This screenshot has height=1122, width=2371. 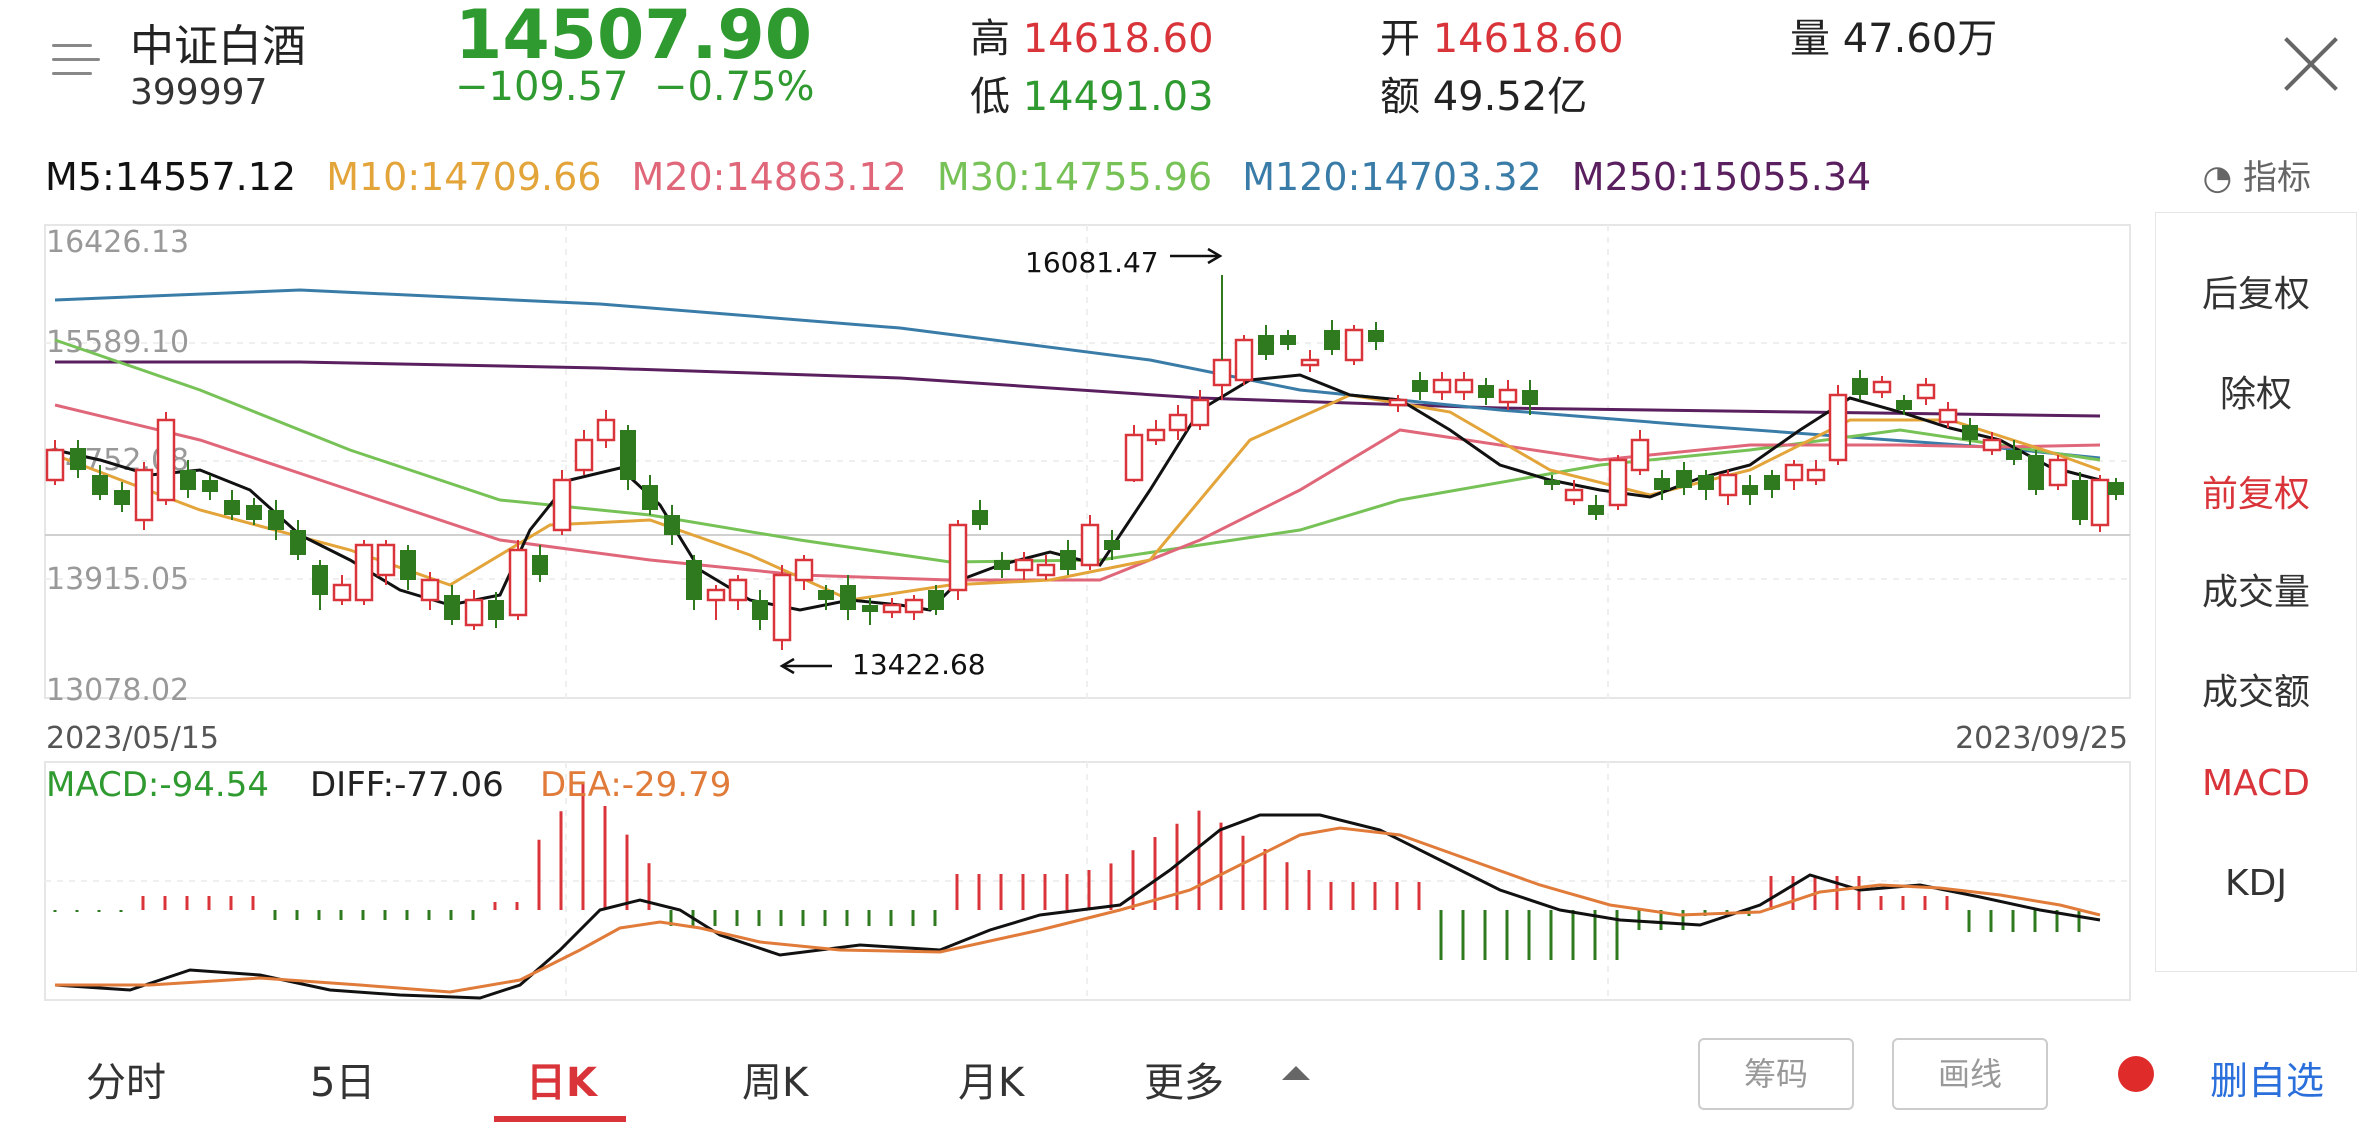 What do you see at coordinates (407, 785) in the screenshot?
I see `diff-value: DIFF:-77.06` at bounding box center [407, 785].